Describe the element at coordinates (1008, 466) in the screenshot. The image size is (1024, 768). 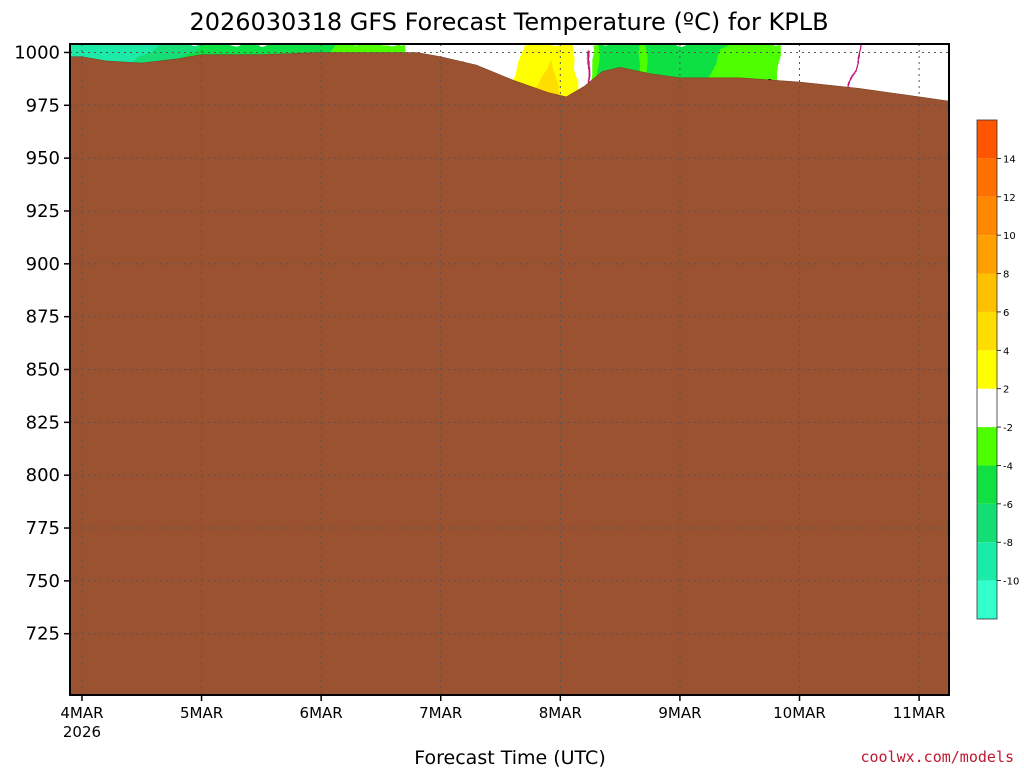
I see `colorbar-label-3: -4` at that location.